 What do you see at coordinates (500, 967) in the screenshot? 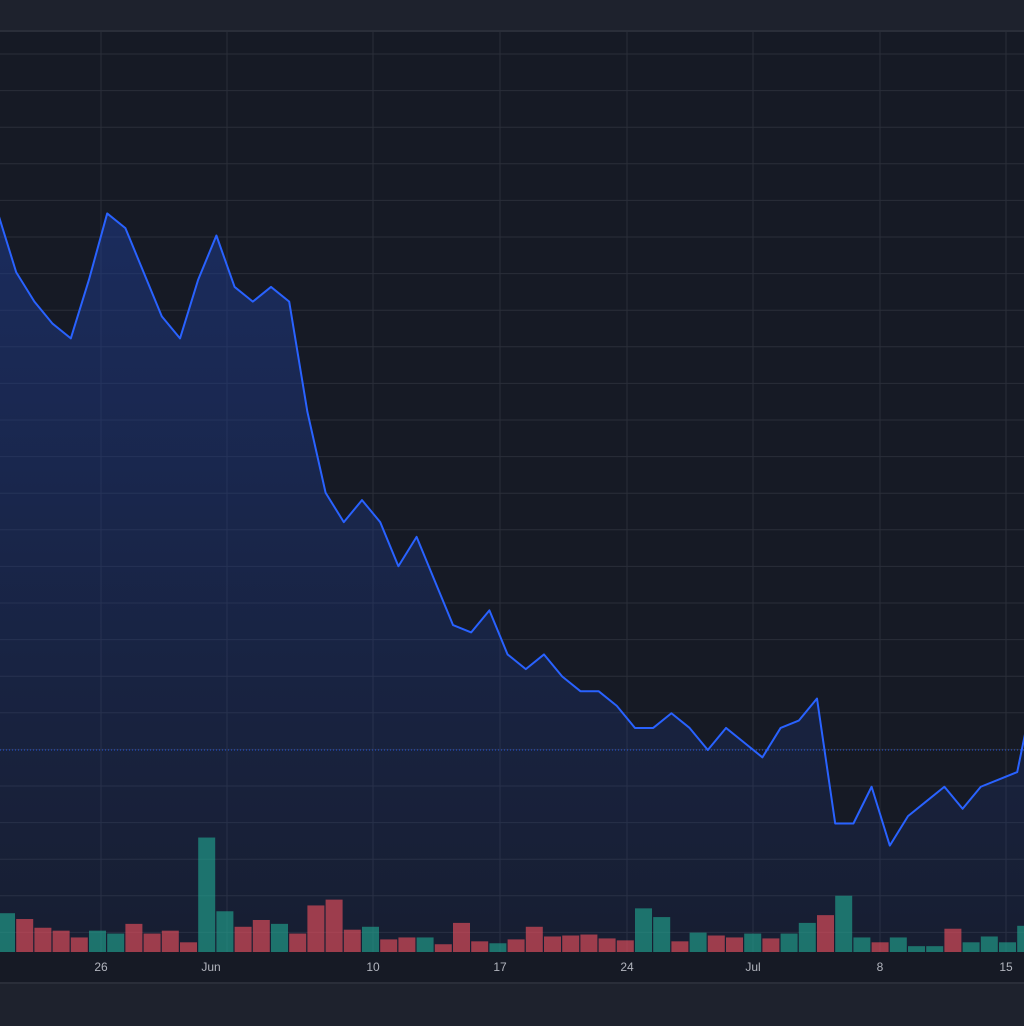
I see `x-tick-label: 17` at bounding box center [500, 967].